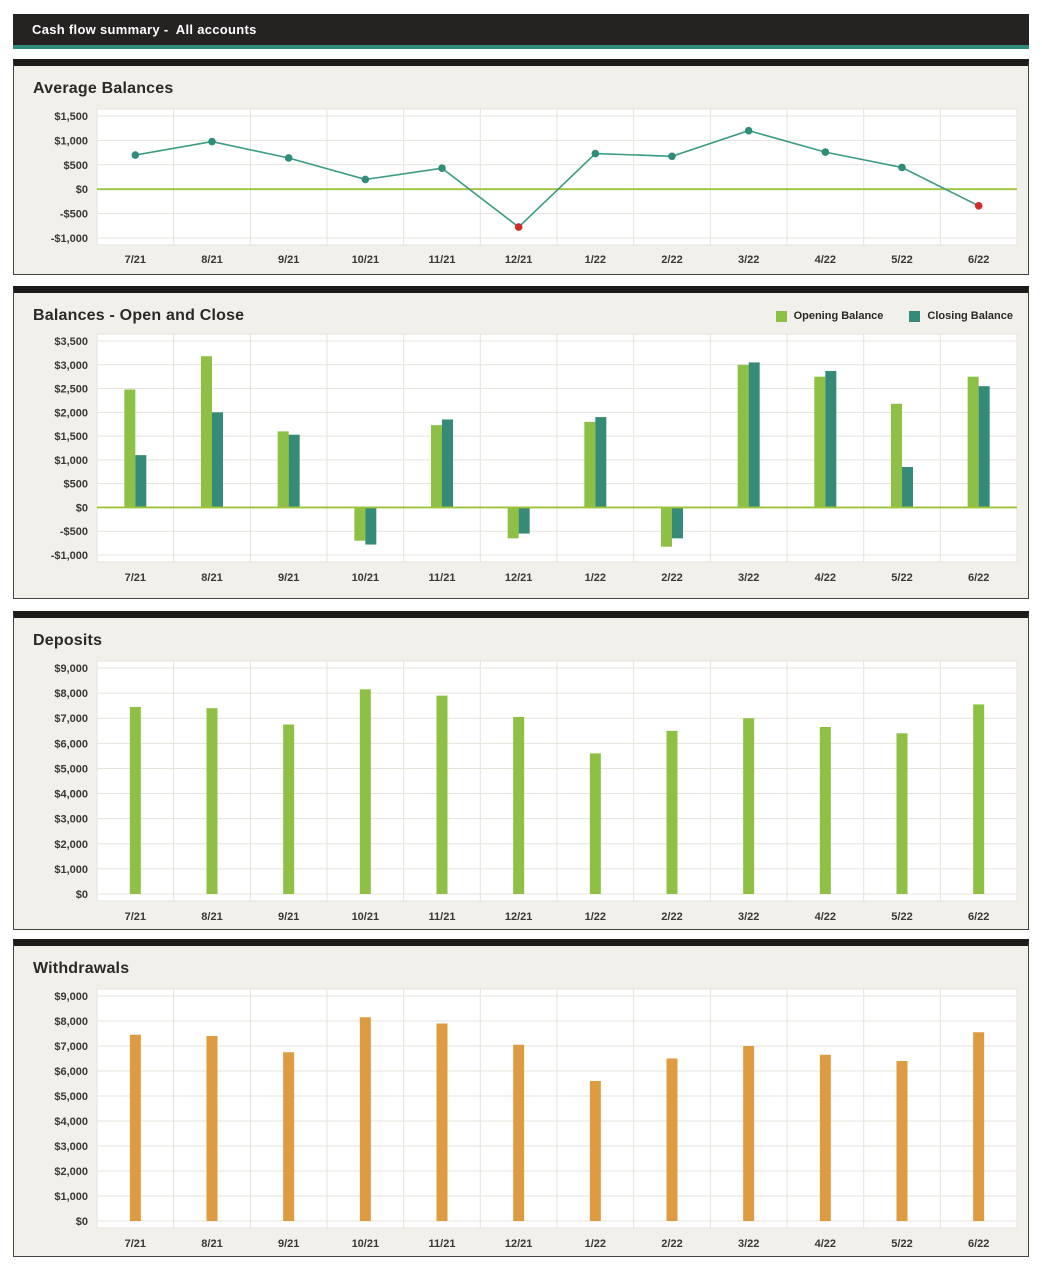 The height and width of the screenshot is (1268, 1042). What do you see at coordinates (71, 342) in the screenshot?
I see `svg-text: $3,500` at bounding box center [71, 342].